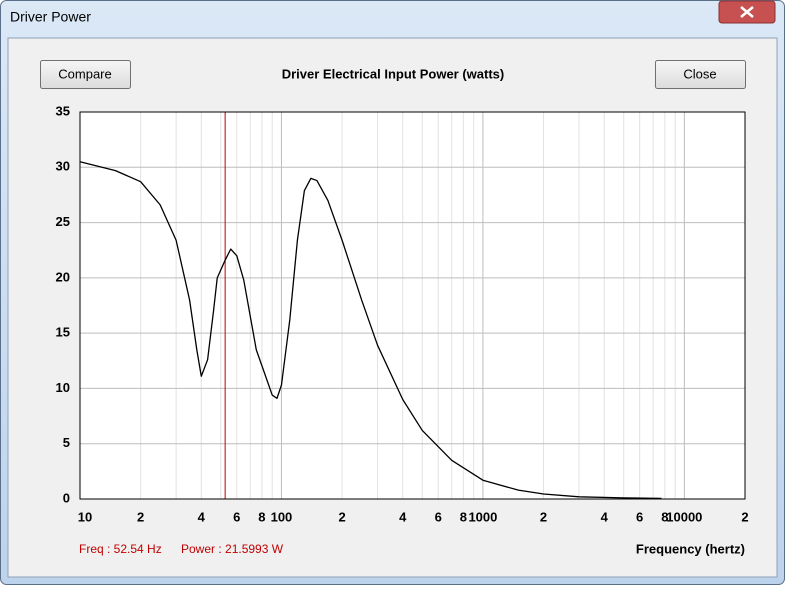 This screenshot has height=590, width=785. I want to click on y-tick-label: 5, so click(66, 442).